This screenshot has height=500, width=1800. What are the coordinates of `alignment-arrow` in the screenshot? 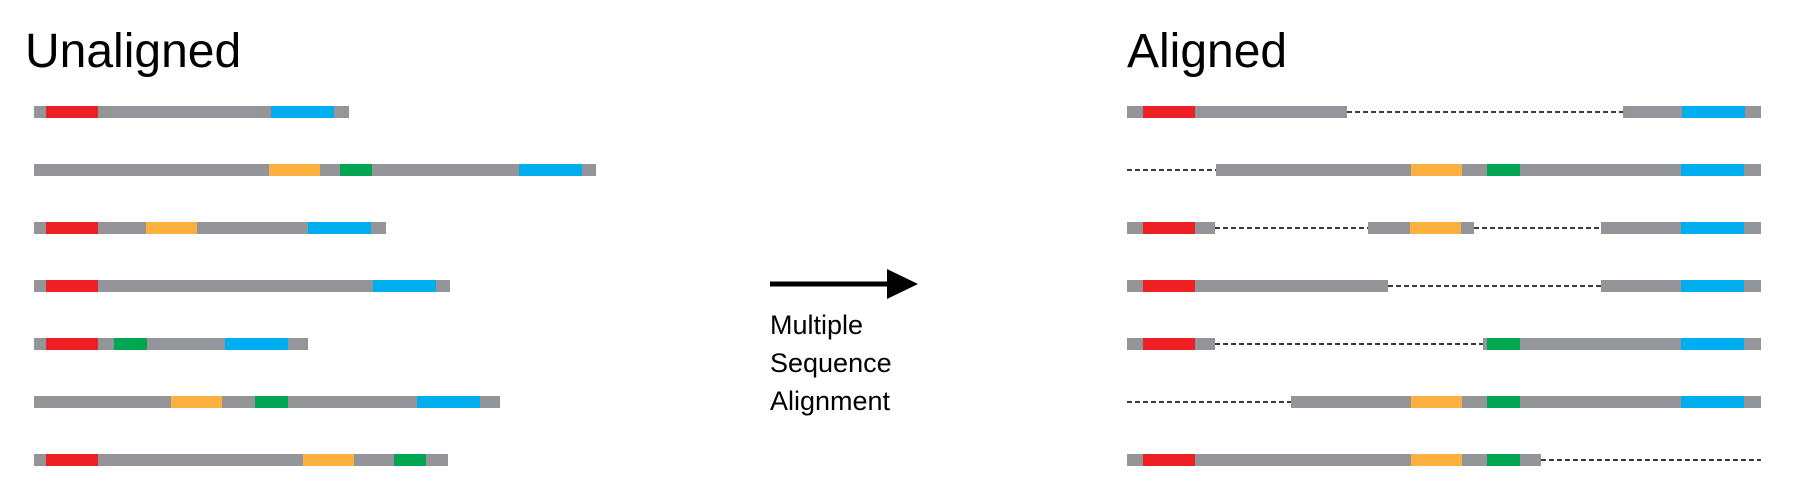 It's located at (844, 284).